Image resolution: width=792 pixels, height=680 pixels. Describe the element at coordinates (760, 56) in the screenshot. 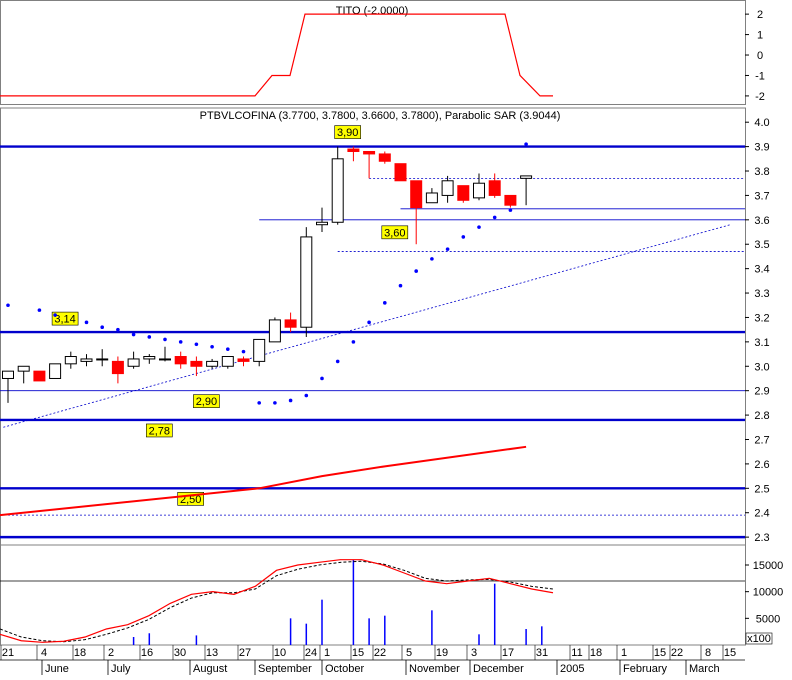

I see `tito-y-tick-label: 0` at that location.